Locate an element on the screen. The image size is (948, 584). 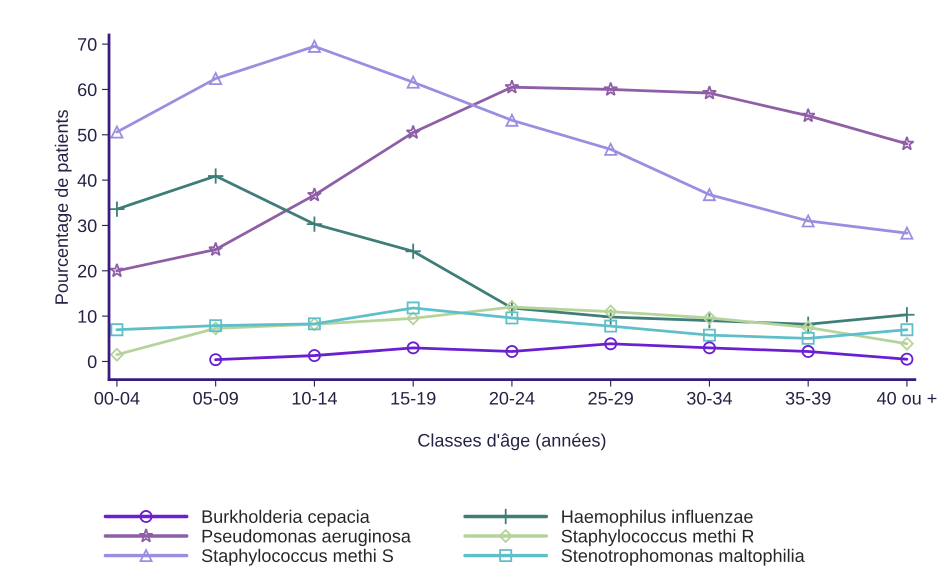
y-tick-label: 20 is located at coordinates (87, 271).